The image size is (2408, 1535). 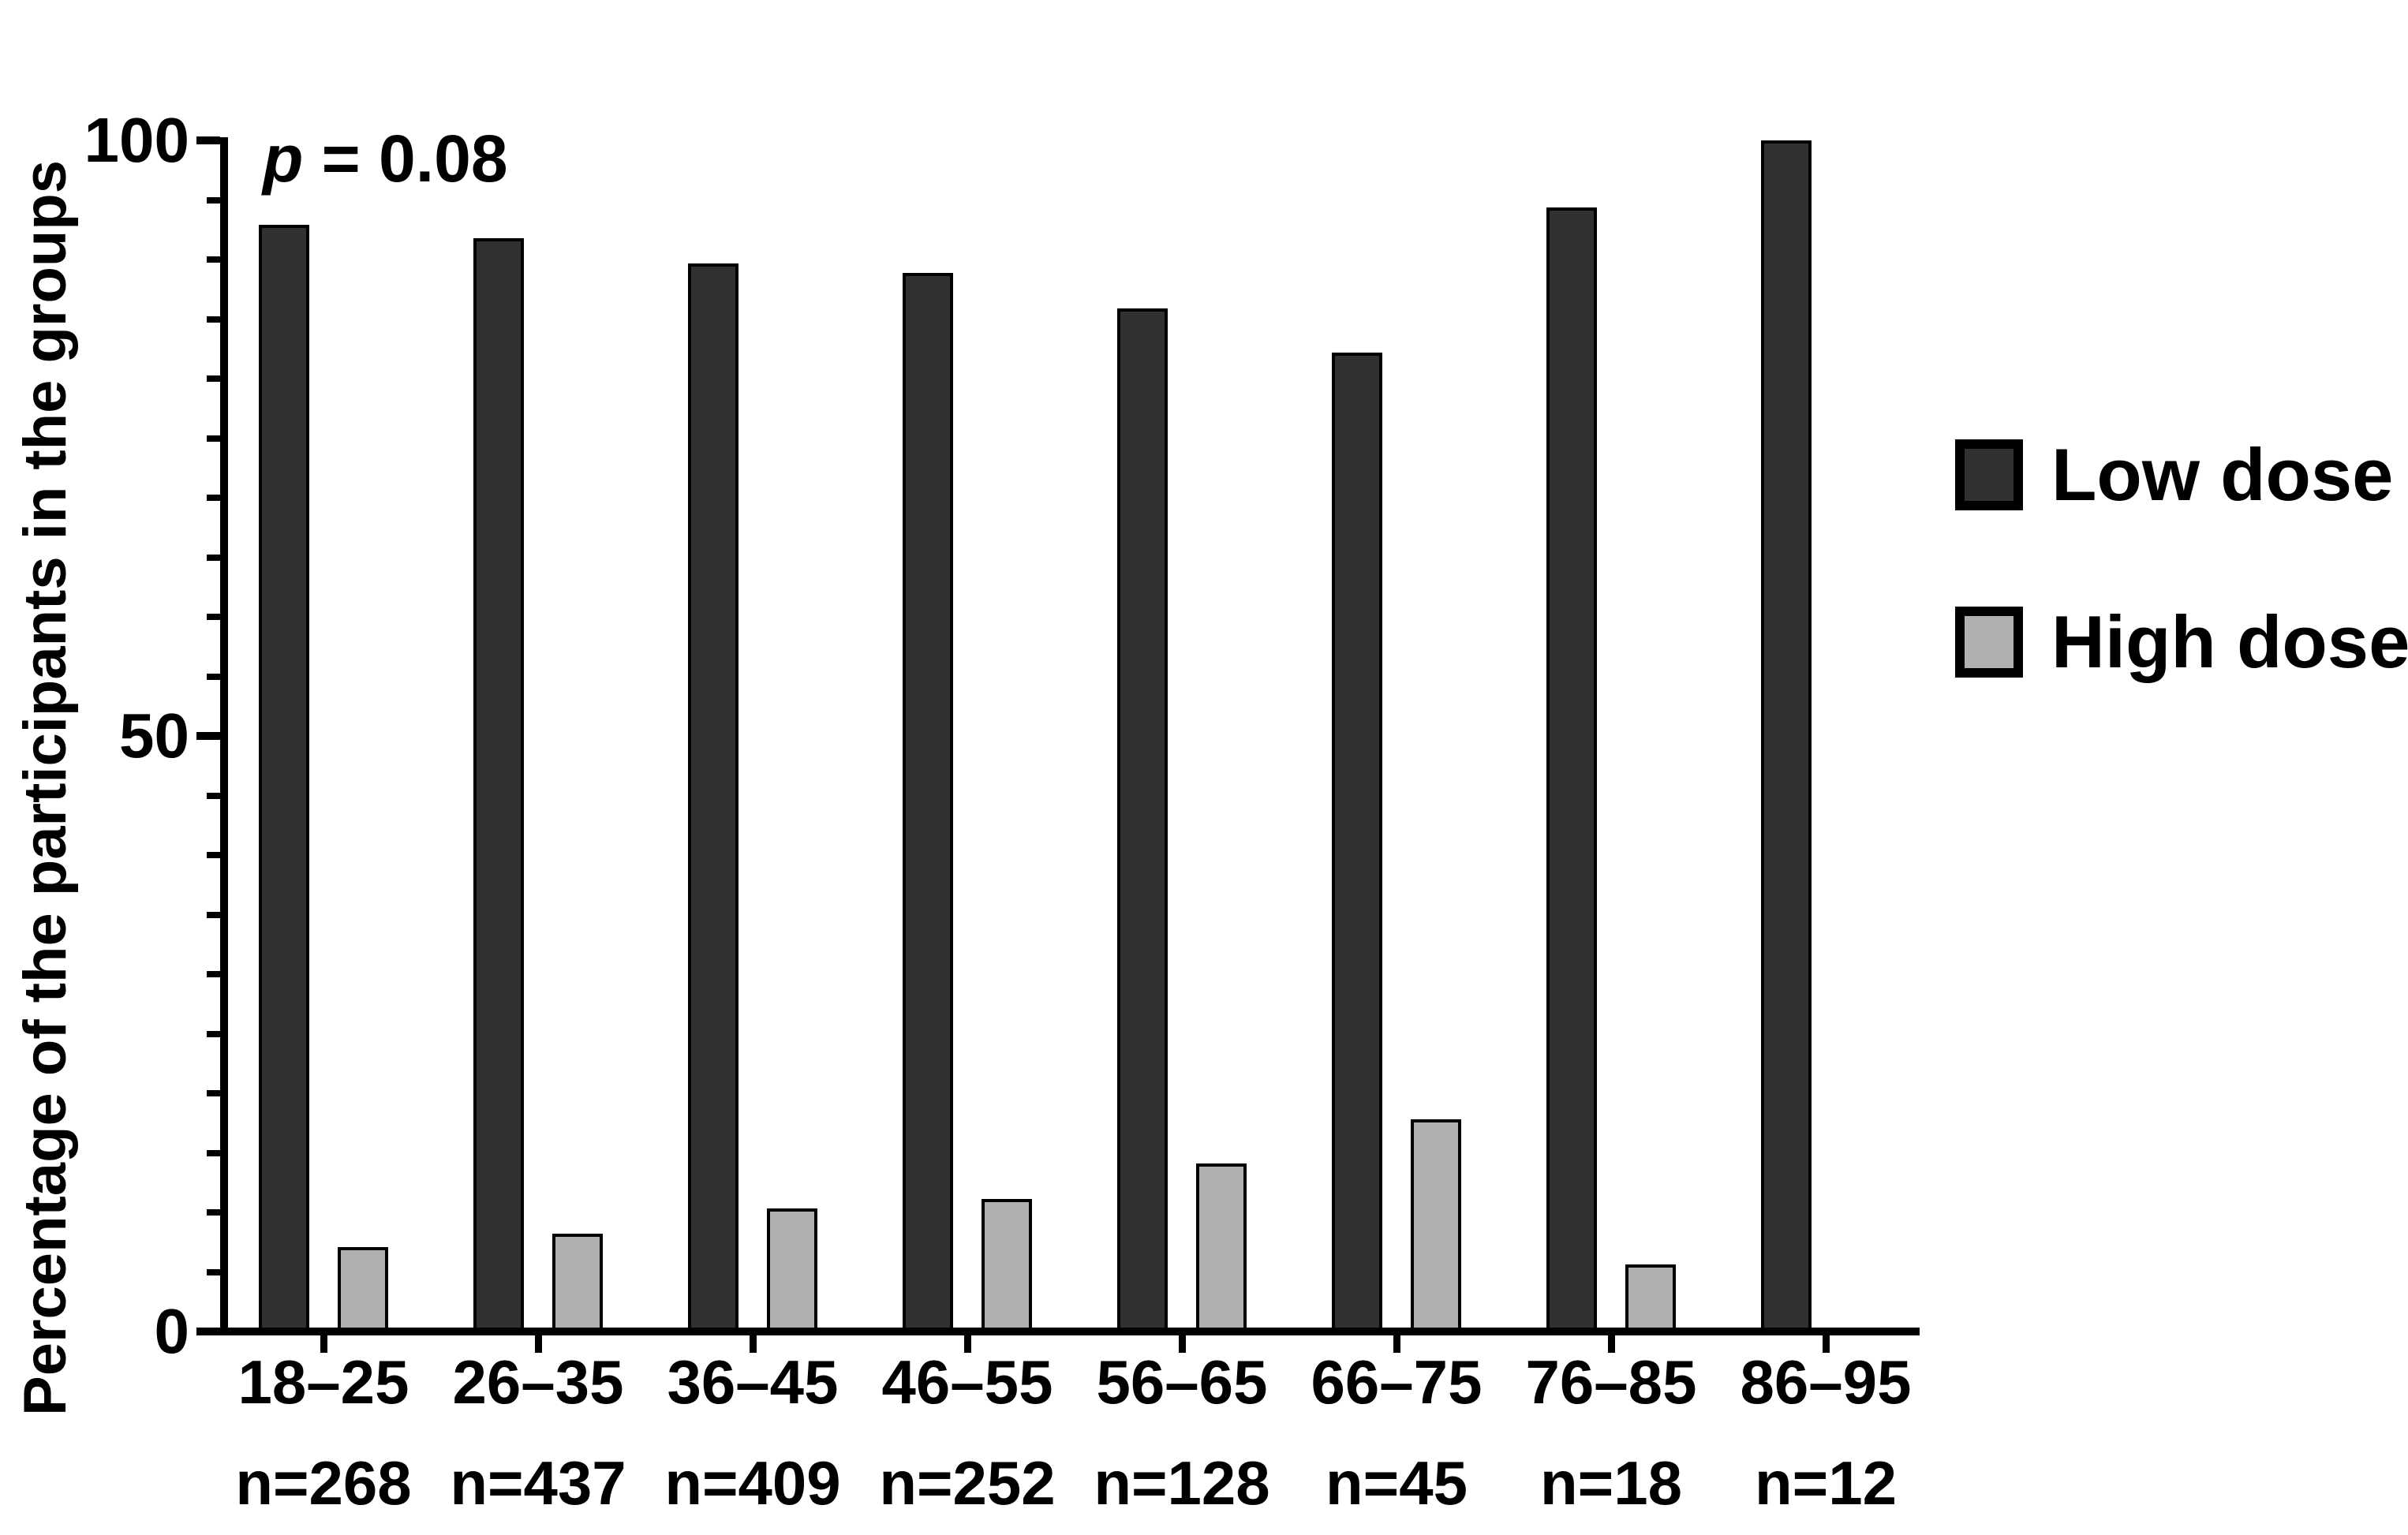 What do you see at coordinates (713, 799) in the screenshot?
I see `bar-low-dose-36–45` at bounding box center [713, 799].